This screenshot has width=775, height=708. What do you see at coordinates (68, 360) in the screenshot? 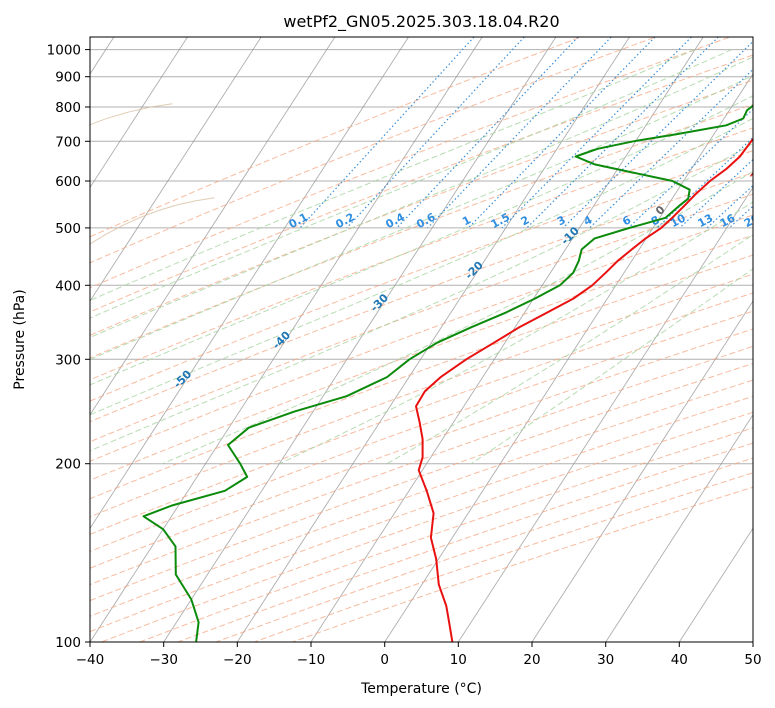
I see `y-tick-label: 300` at bounding box center [68, 360].